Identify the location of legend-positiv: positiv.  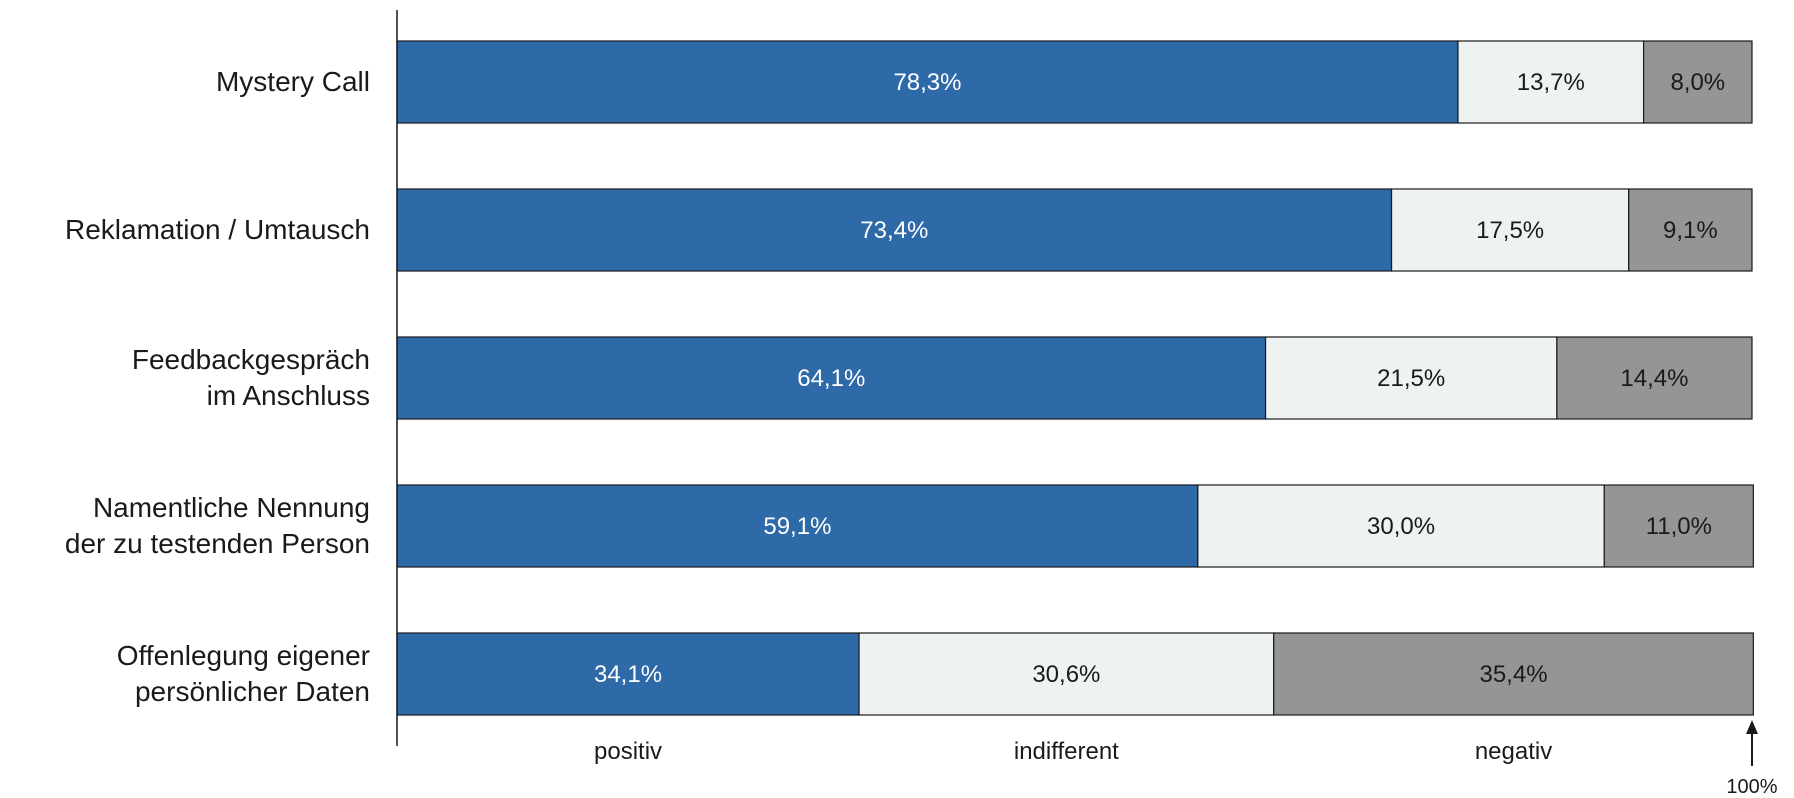
(628, 751).